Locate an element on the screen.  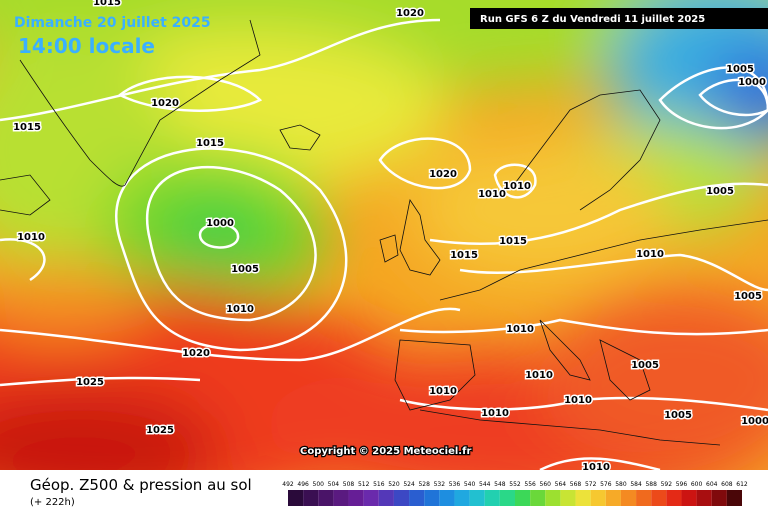
legend-label: 544 is located at coordinates (485, 484).